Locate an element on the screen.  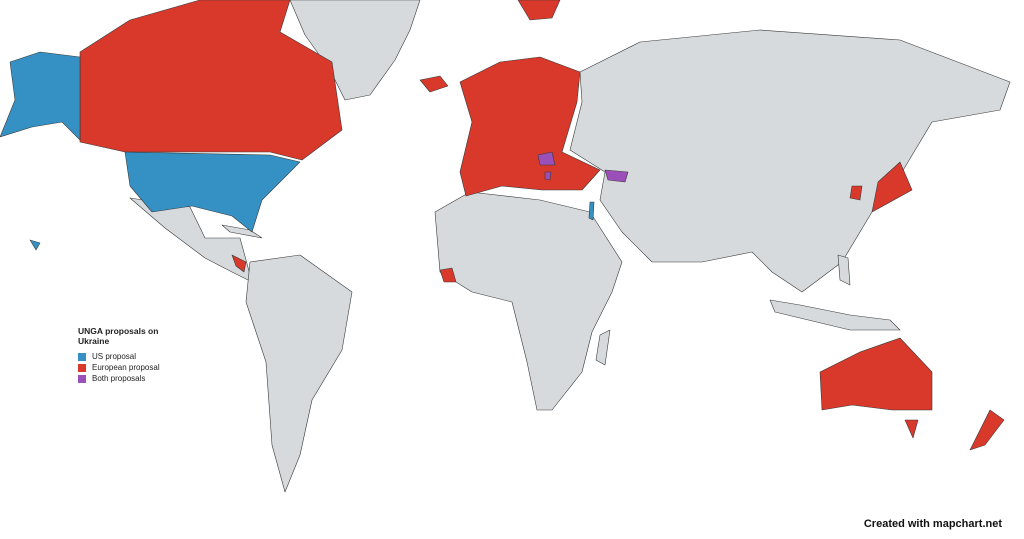
new-zealand is located at coordinates (987, 430).